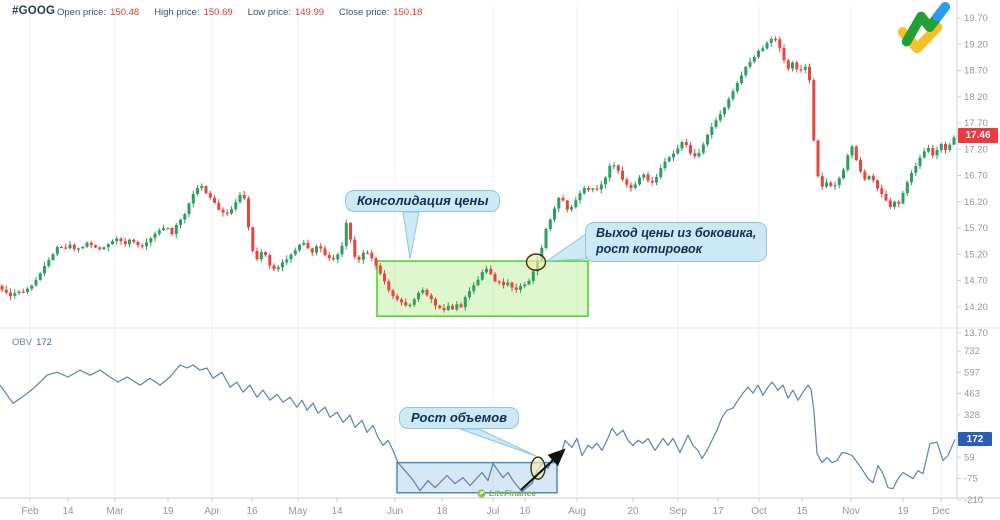 The height and width of the screenshot is (520, 1000). Describe the element at coordinates (538, 468) in the screenshot. I see `volume-highlight-ellipse` at that location.